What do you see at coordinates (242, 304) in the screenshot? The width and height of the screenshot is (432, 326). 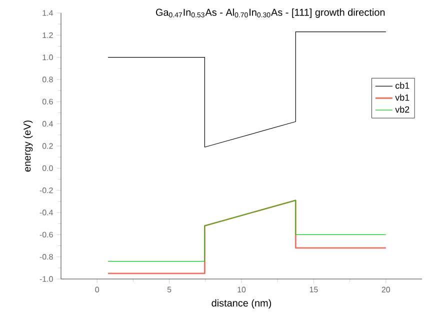 I see `x-axis-title: distance (nm)` at bounding box center [242, 304].